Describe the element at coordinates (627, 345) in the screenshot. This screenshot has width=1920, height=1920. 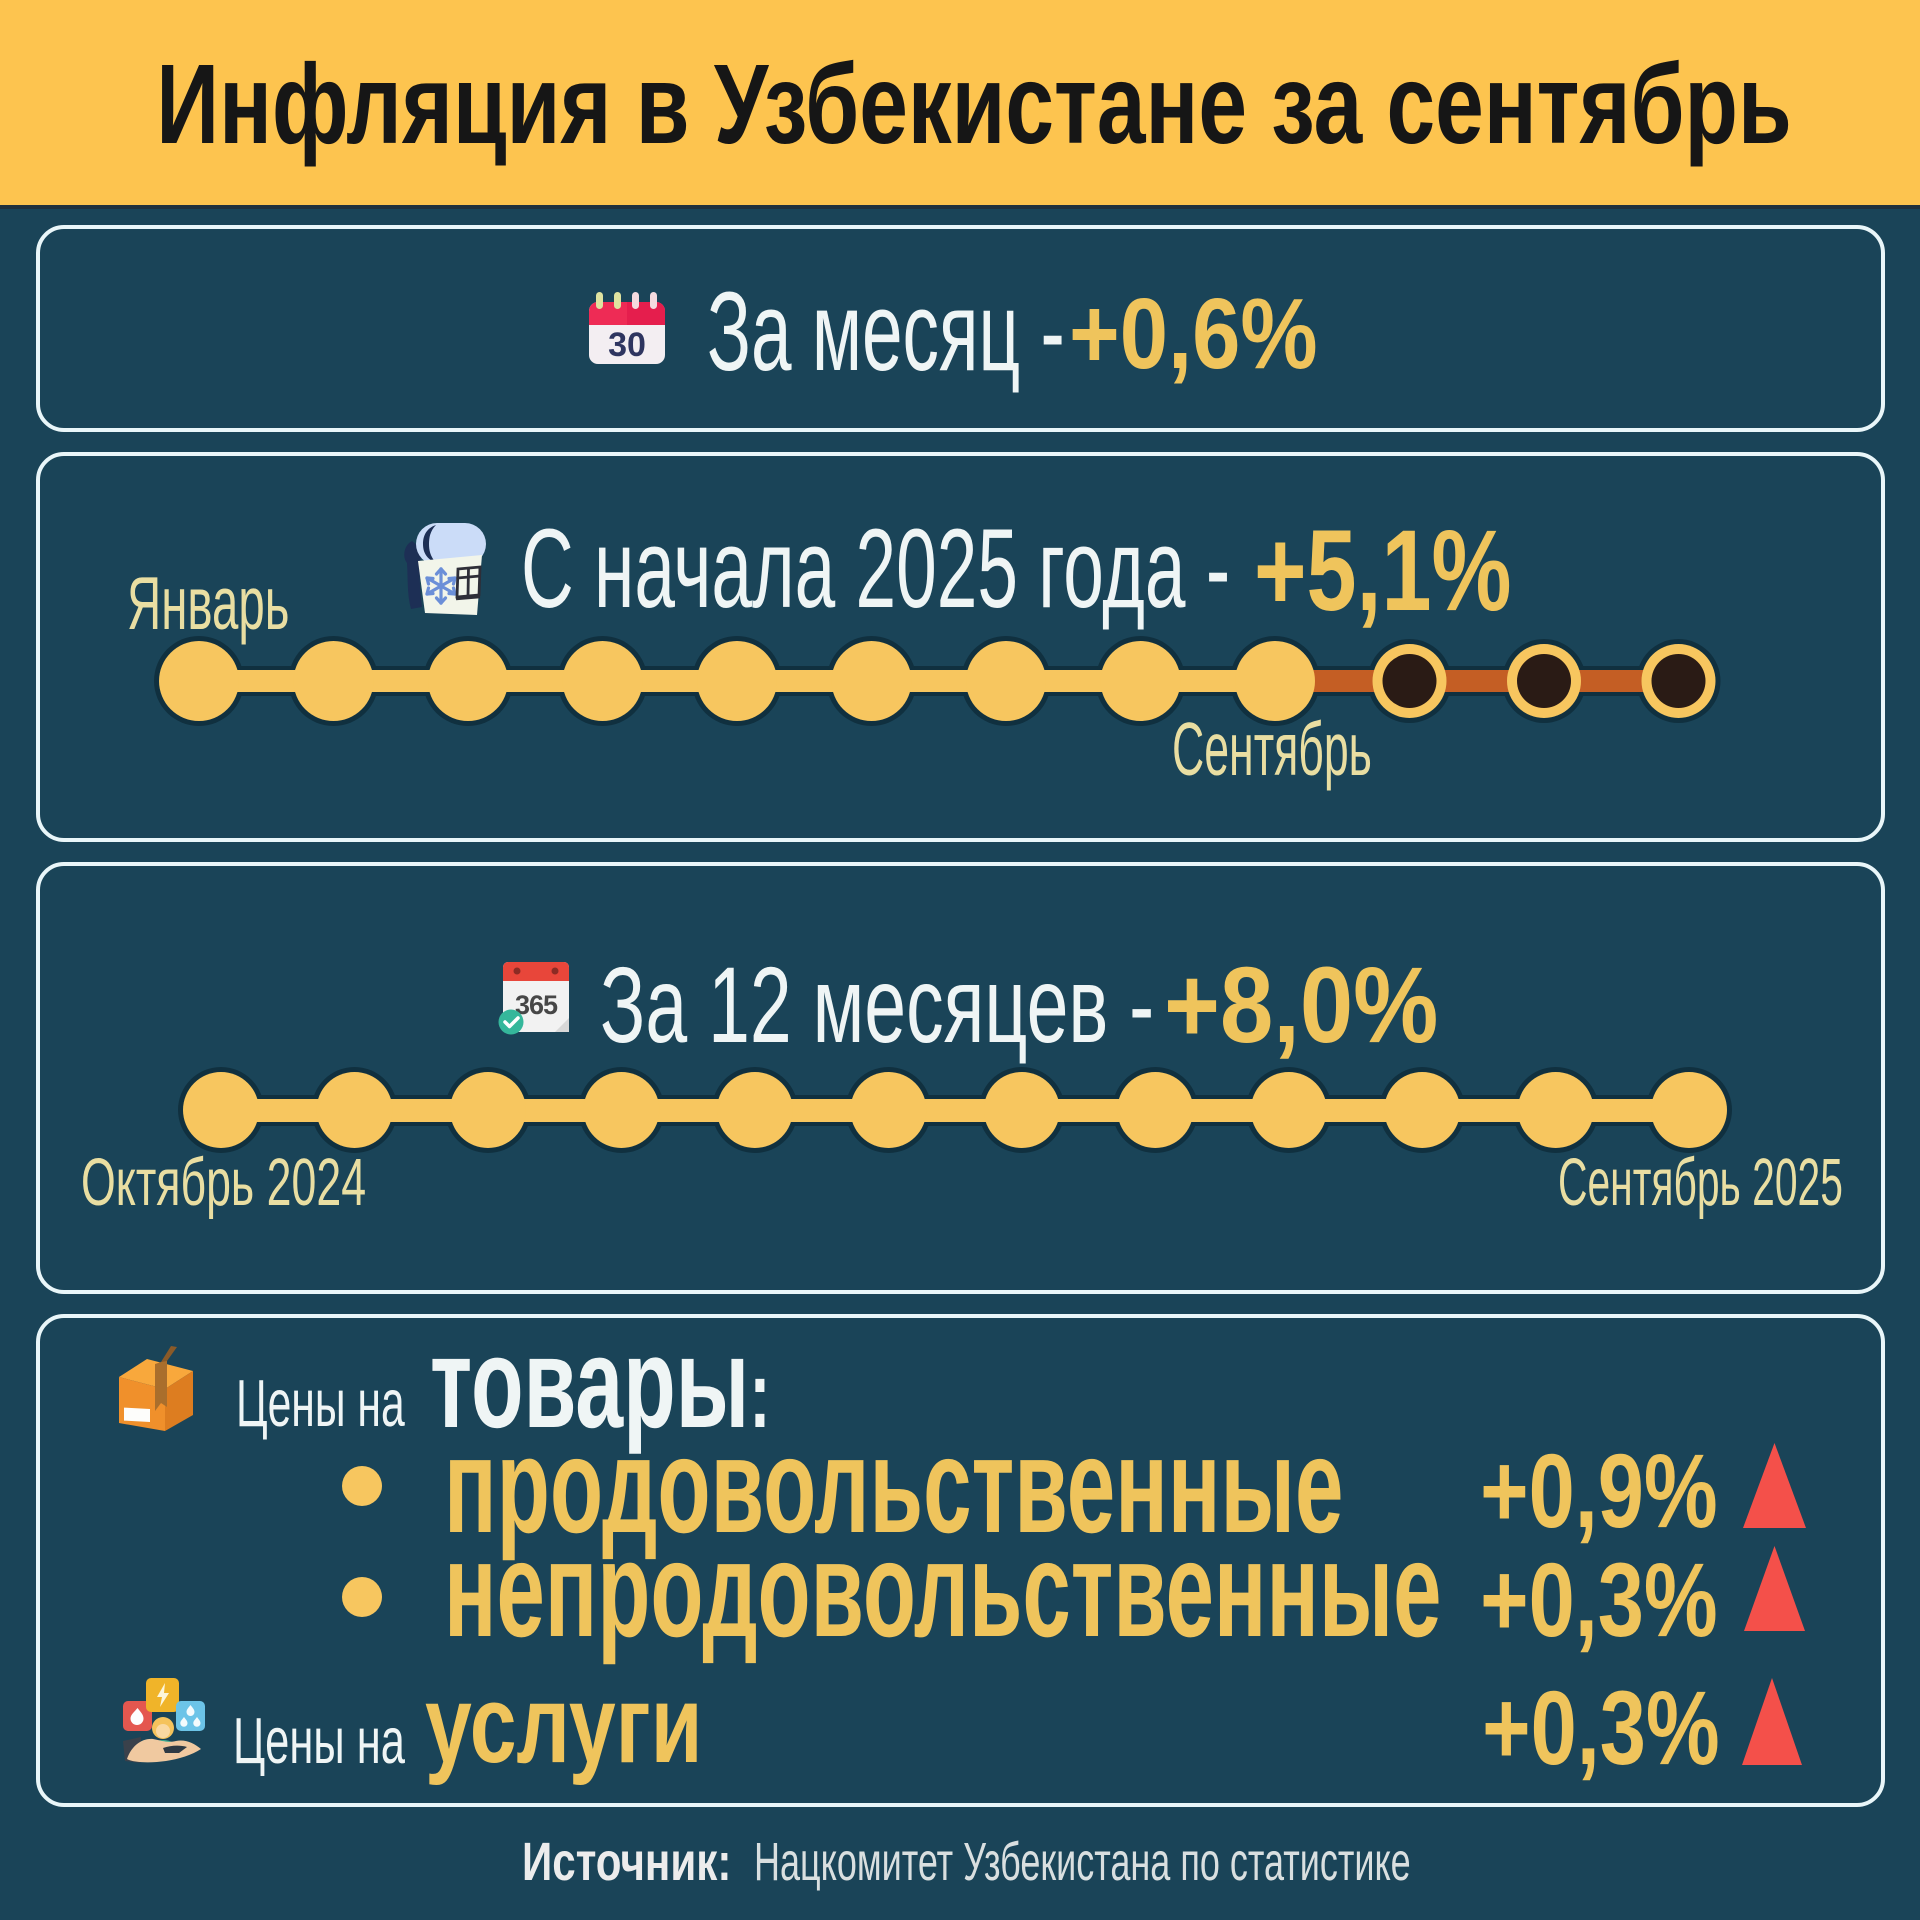
I see `svg-text: 30` at that location.